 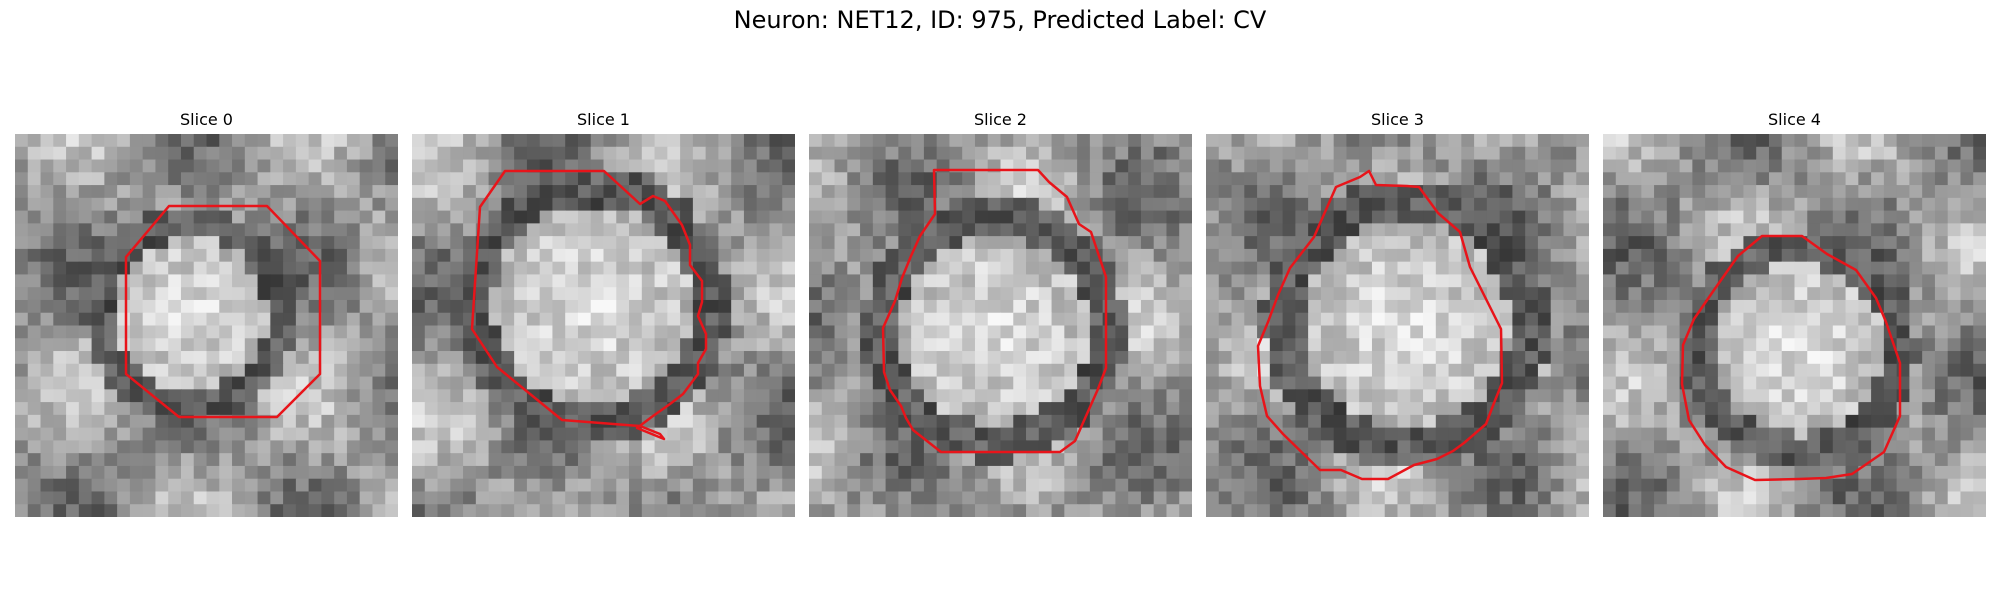 What do you see at coordinates (1794, 119) in the screenshot?
I see `slice-title-4: Slice 4` at bounding box center [1794, 119].